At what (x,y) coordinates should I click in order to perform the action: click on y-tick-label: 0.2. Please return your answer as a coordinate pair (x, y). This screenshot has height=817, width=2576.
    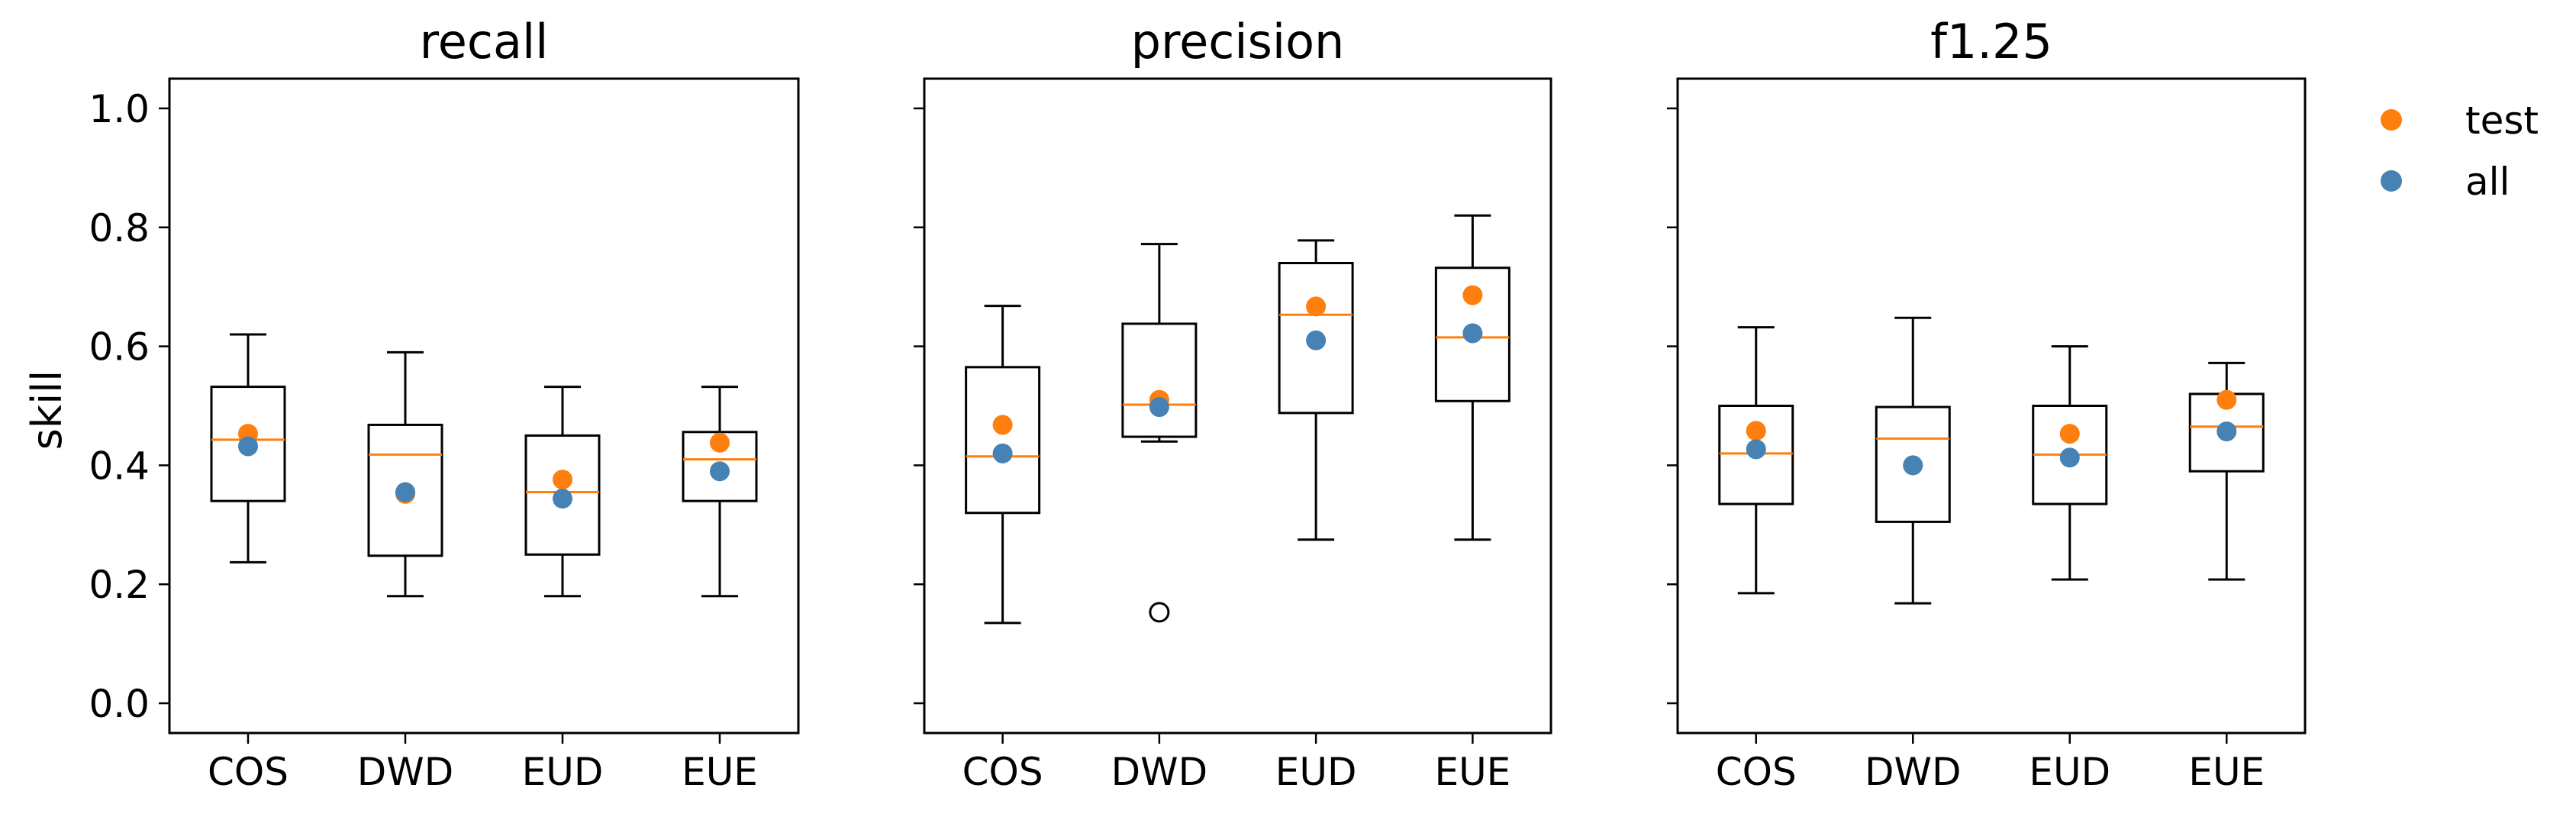
    Looking at the image, I should click on (120, 585).